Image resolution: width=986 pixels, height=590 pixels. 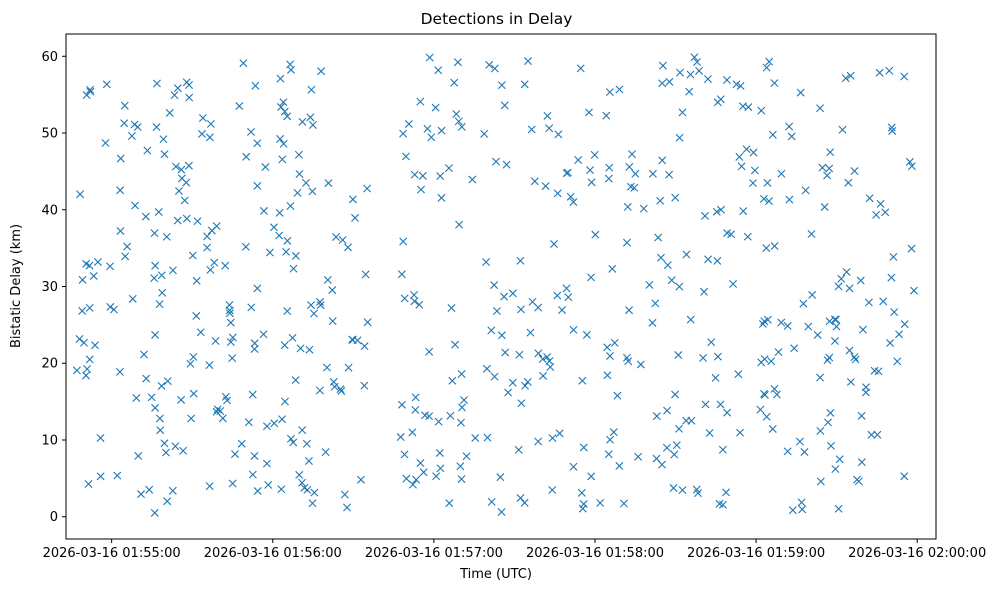 I want to click on y-tick-label: 40, so click(x=49, y=210).